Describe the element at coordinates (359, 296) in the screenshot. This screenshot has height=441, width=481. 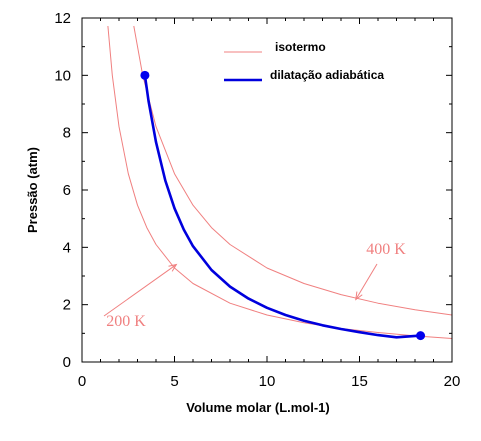
I see `arrowhead-400k` at that location.